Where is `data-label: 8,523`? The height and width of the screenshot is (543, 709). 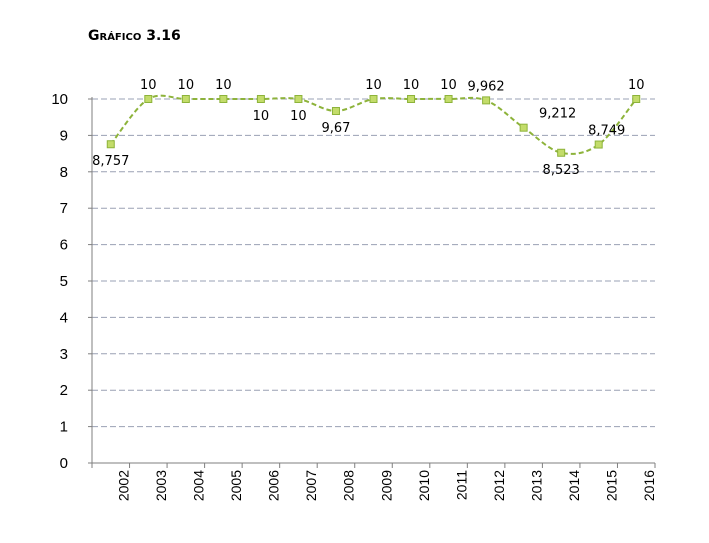 data-label: 8,523 is located at coordinates (561, 170).